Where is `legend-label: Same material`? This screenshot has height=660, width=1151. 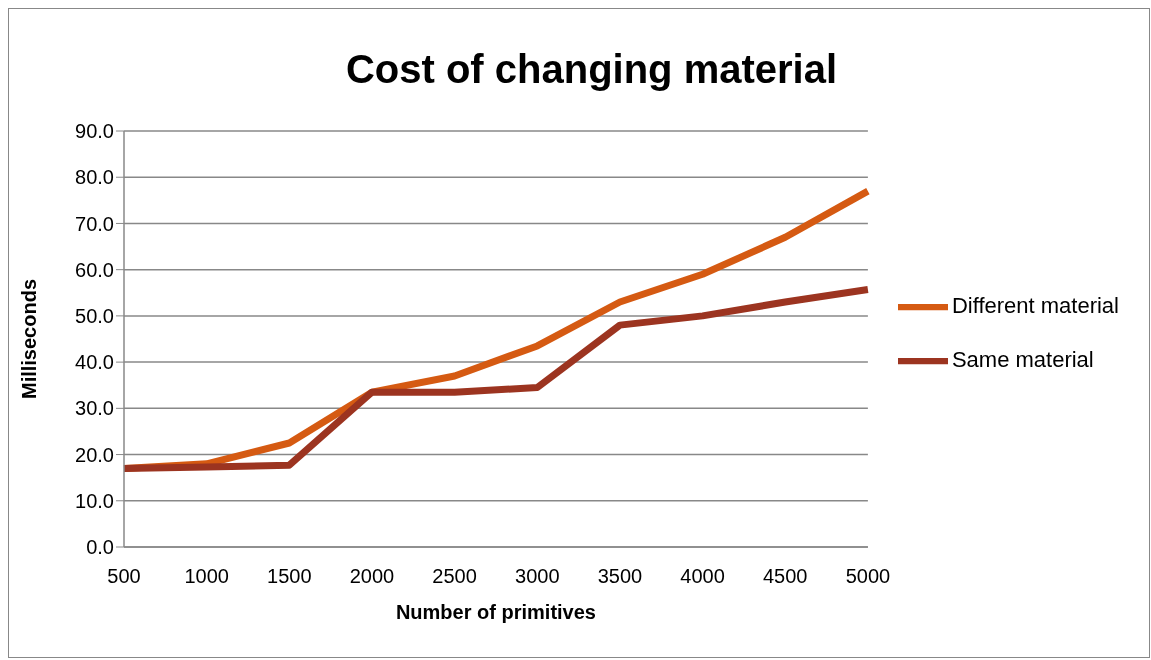 legend-label: Same material is located at coordinates (1022, 359).